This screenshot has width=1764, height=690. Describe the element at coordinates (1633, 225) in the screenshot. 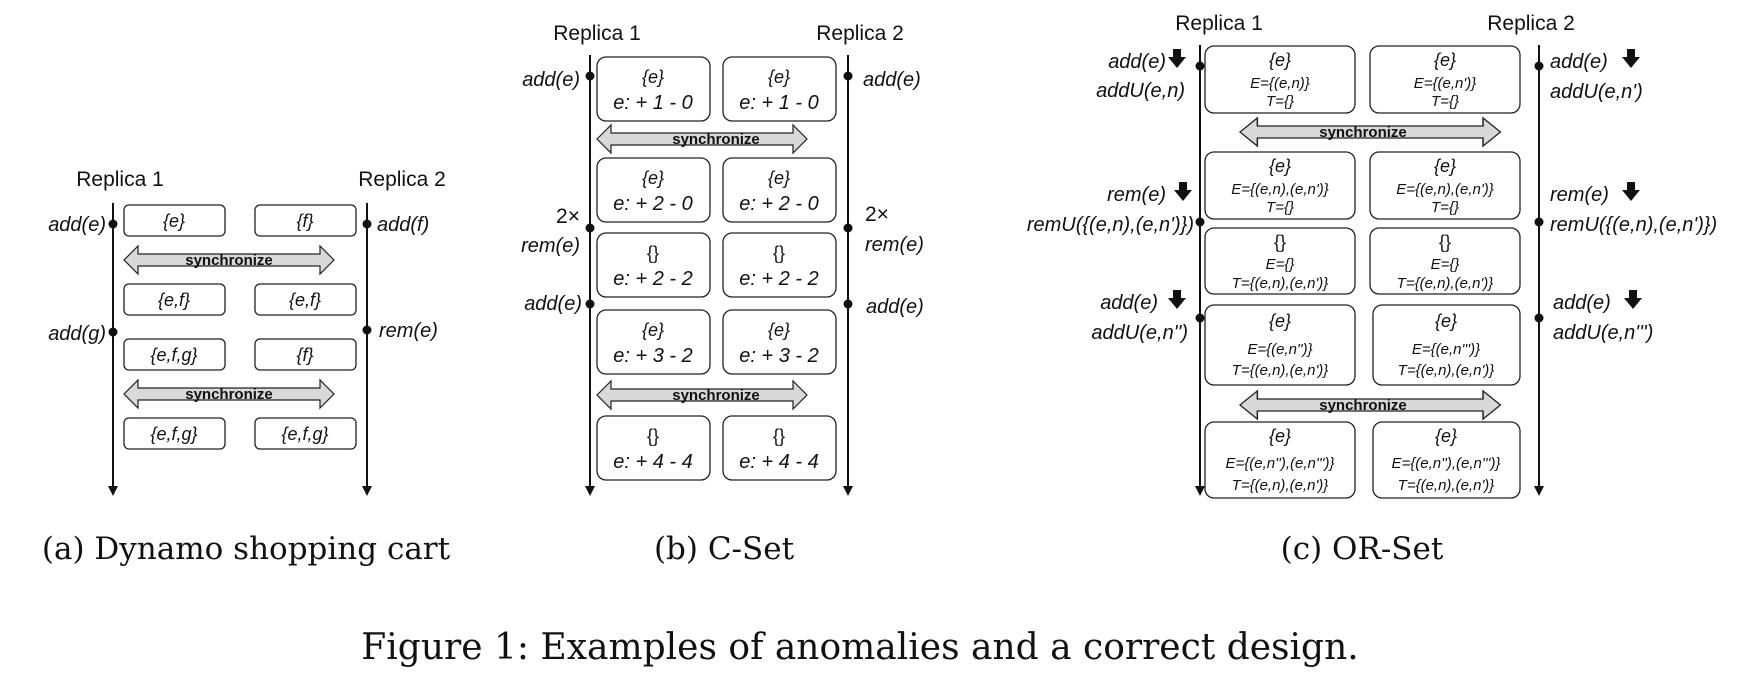

I see `panel-c-op-right: remU({(e,n),(e,n')})` at that location.